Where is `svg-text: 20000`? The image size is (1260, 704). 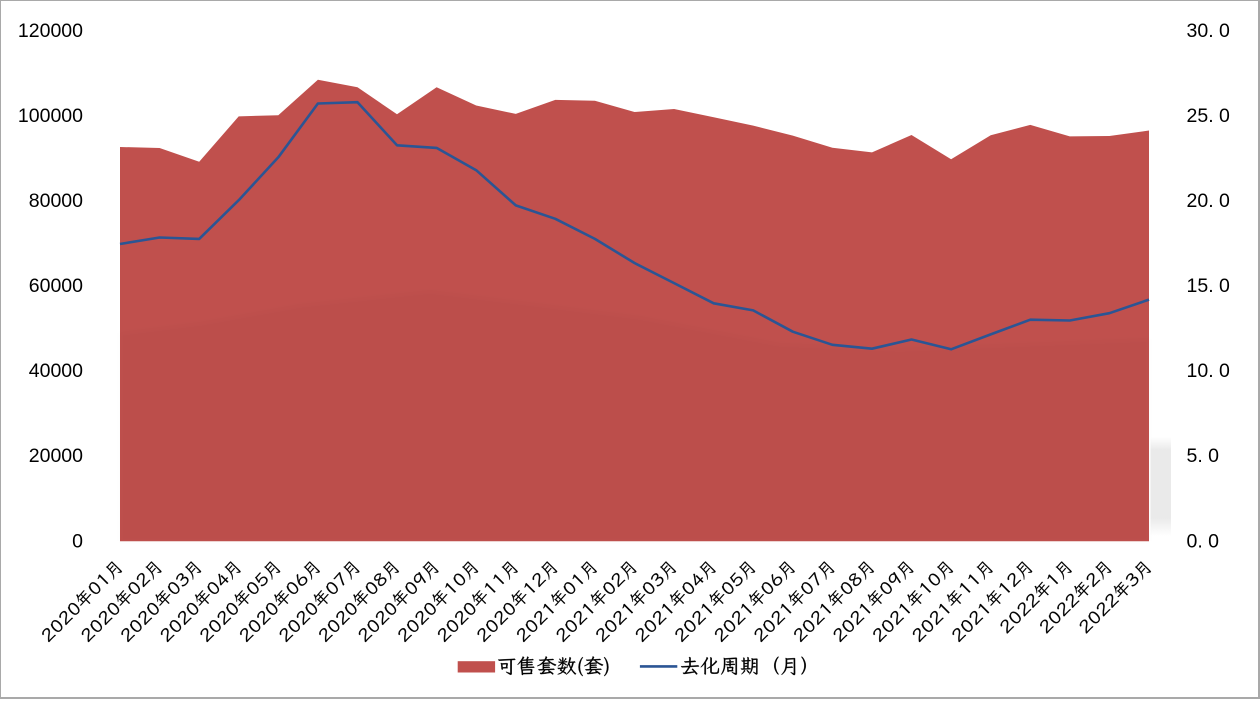 svg-text: 20000 is located at coordinates (56, 456).